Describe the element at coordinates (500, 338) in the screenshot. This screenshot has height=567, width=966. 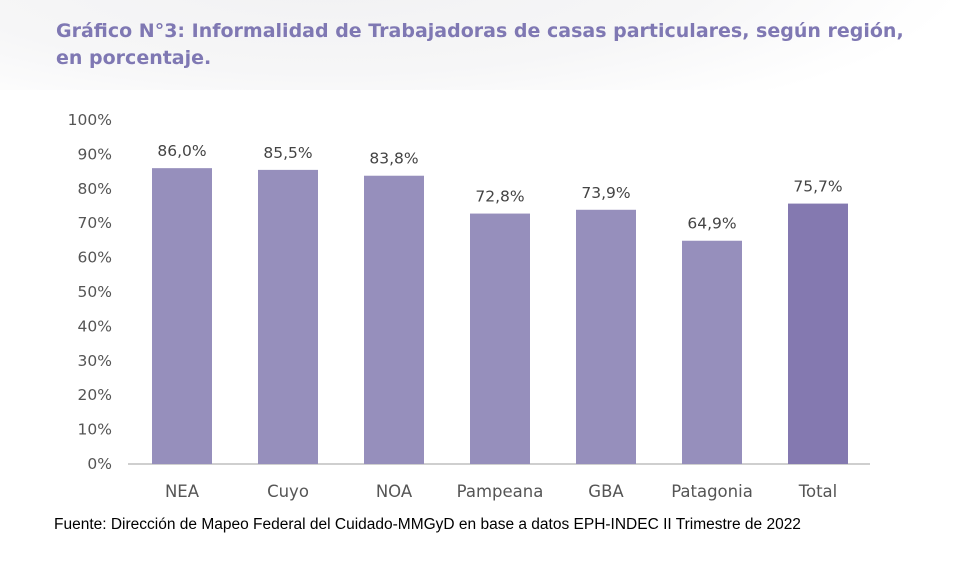
I see `bar-pampeana` at that location.